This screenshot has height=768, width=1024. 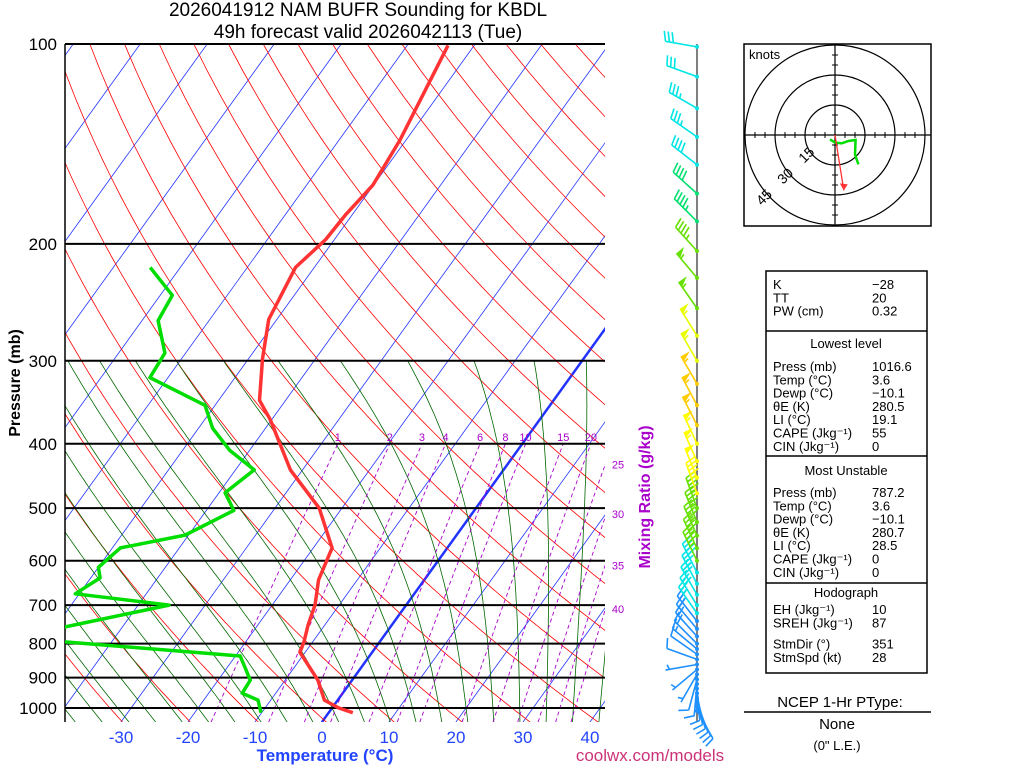 I want to click on stat-label: Press (mb), so click(x=805, y=492).